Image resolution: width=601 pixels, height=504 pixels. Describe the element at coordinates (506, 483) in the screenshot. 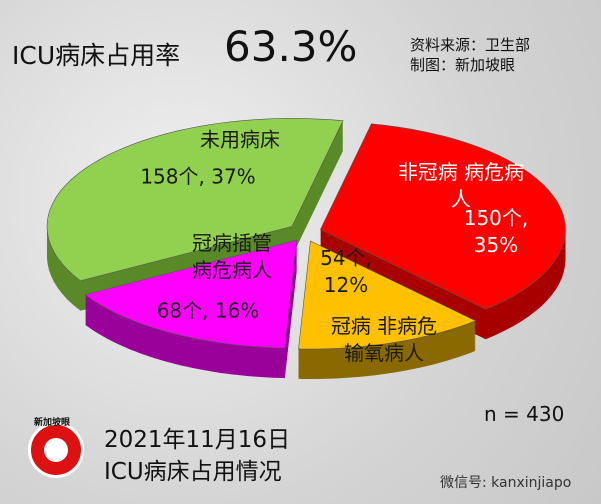

I see `watermark: 微信号: kanxinjiapo` at that location.